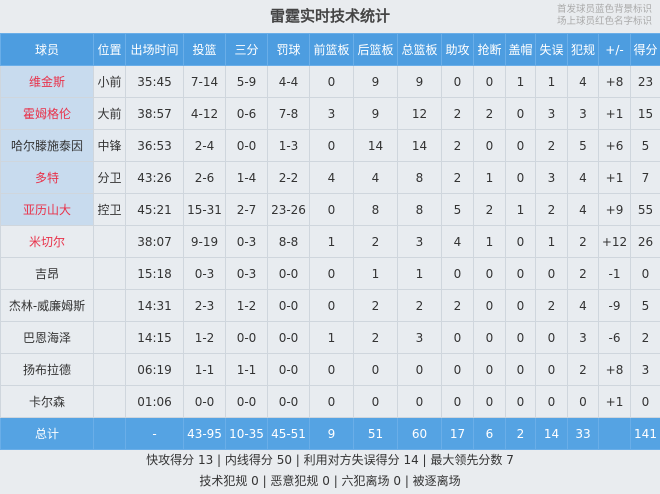 The height and width of the screenshot is (494, 660). I want to click on player-row: 米切尔 38:07 9-19 0-3 8-8 1 2 3 4 1 0 1 2 +12 26, so click(330, 241).